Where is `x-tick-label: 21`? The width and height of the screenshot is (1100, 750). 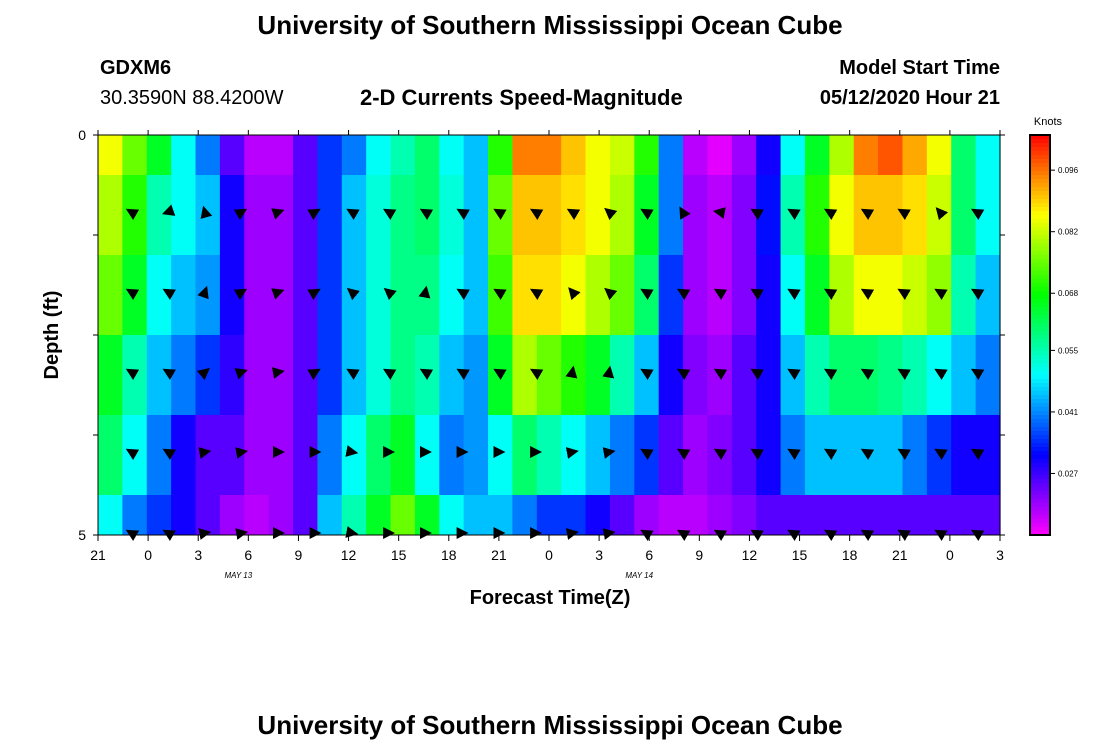 x-tick-label: 21 is located at coordinates (98, 555).